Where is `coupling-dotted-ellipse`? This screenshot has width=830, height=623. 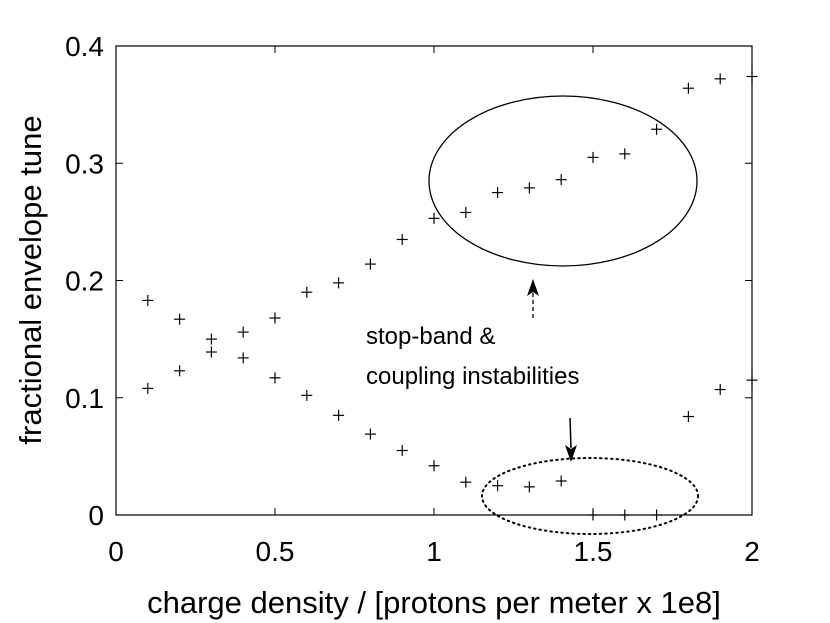 coupling-dotted-ellipse is located at coordinates (590, 496).